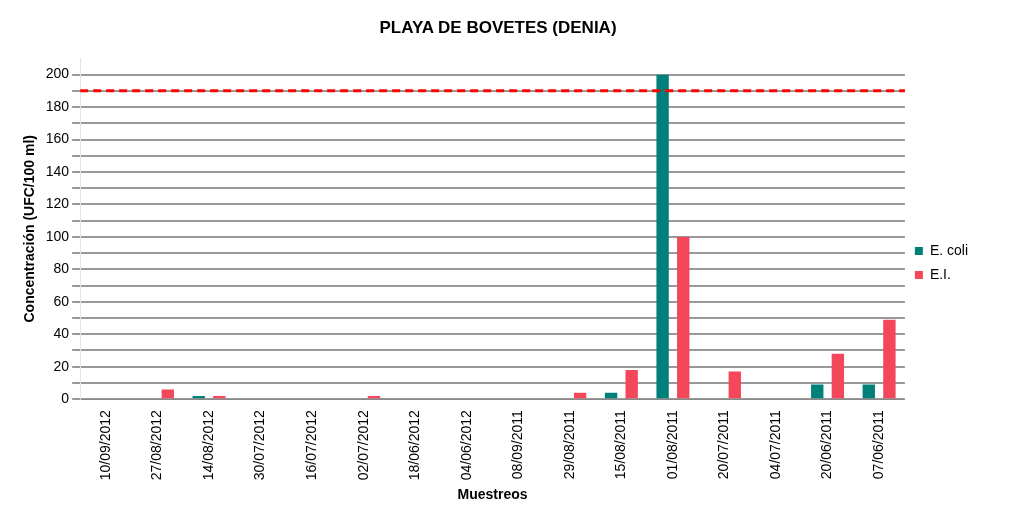  I want to click on y-tick-label: 40, so click(61, 333).